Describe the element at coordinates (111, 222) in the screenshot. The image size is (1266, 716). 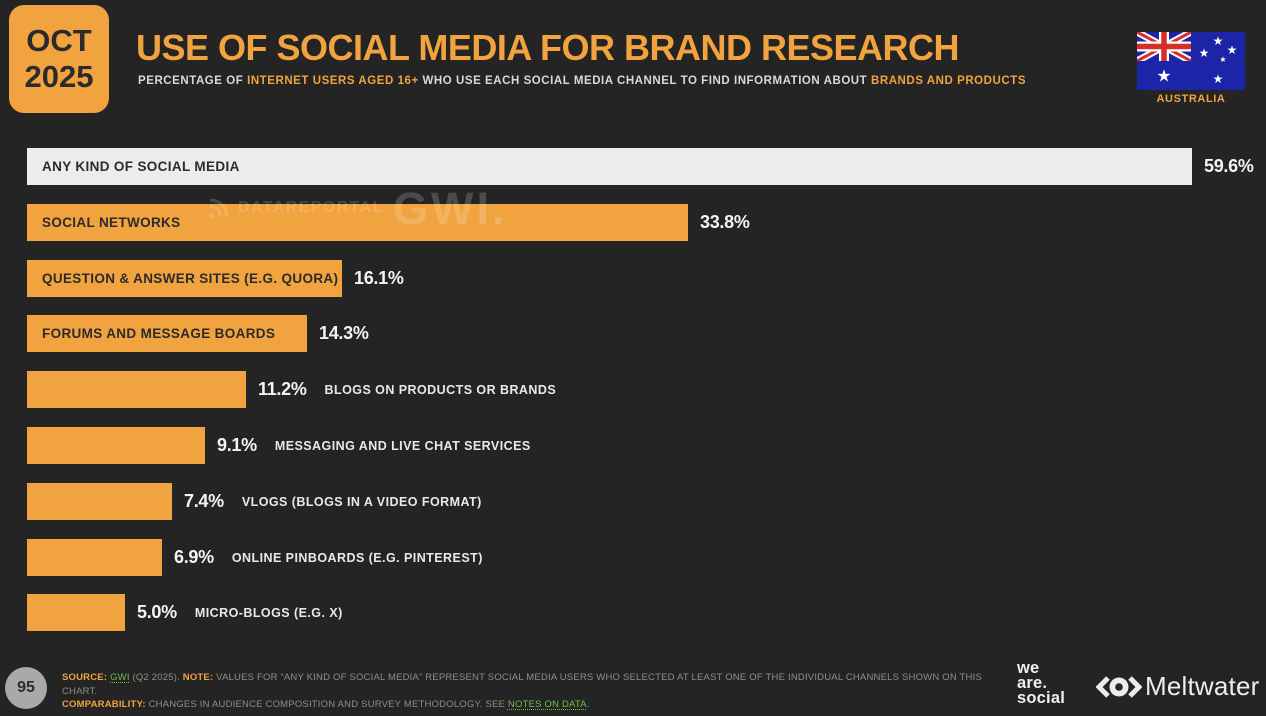
I see `bar-label: SOCIAL NETWORKS` at that location.